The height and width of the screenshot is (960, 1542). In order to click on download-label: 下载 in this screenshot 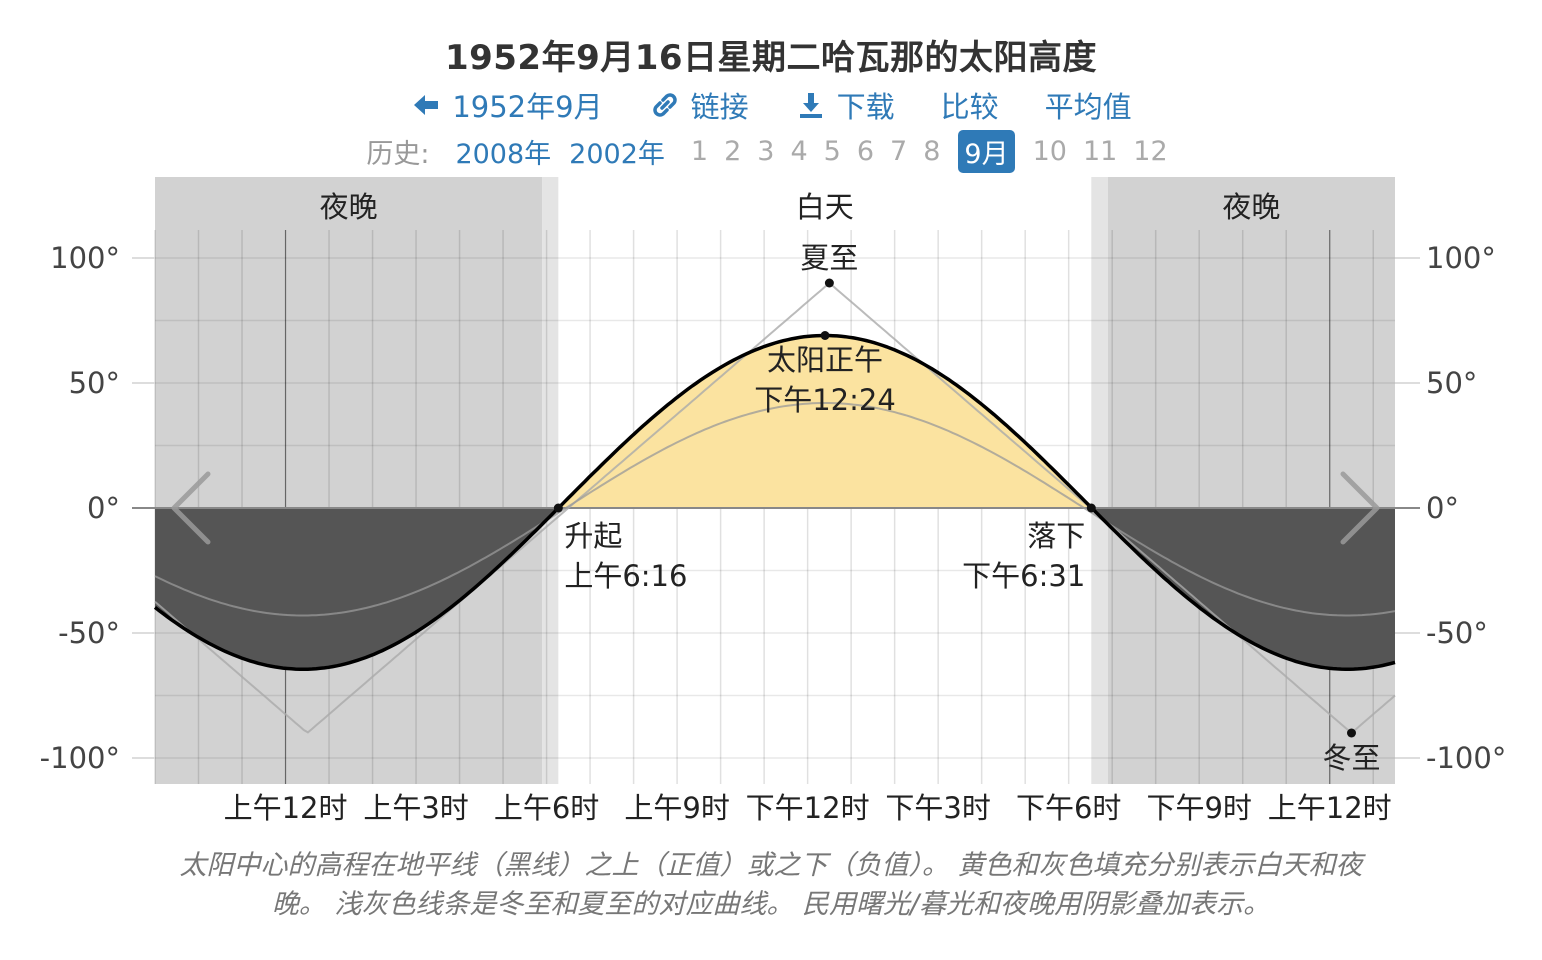, I will do `click(865, 107)`.